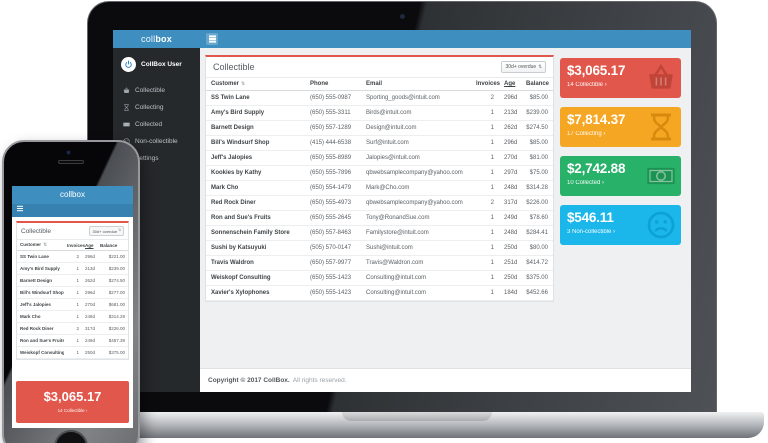 The width and height of the screenshot is (768, 443). What do you see at coordinates (112, 340) in the screenshot?
I see `cell-balance: $457.39` at bounding box center [112, 340].